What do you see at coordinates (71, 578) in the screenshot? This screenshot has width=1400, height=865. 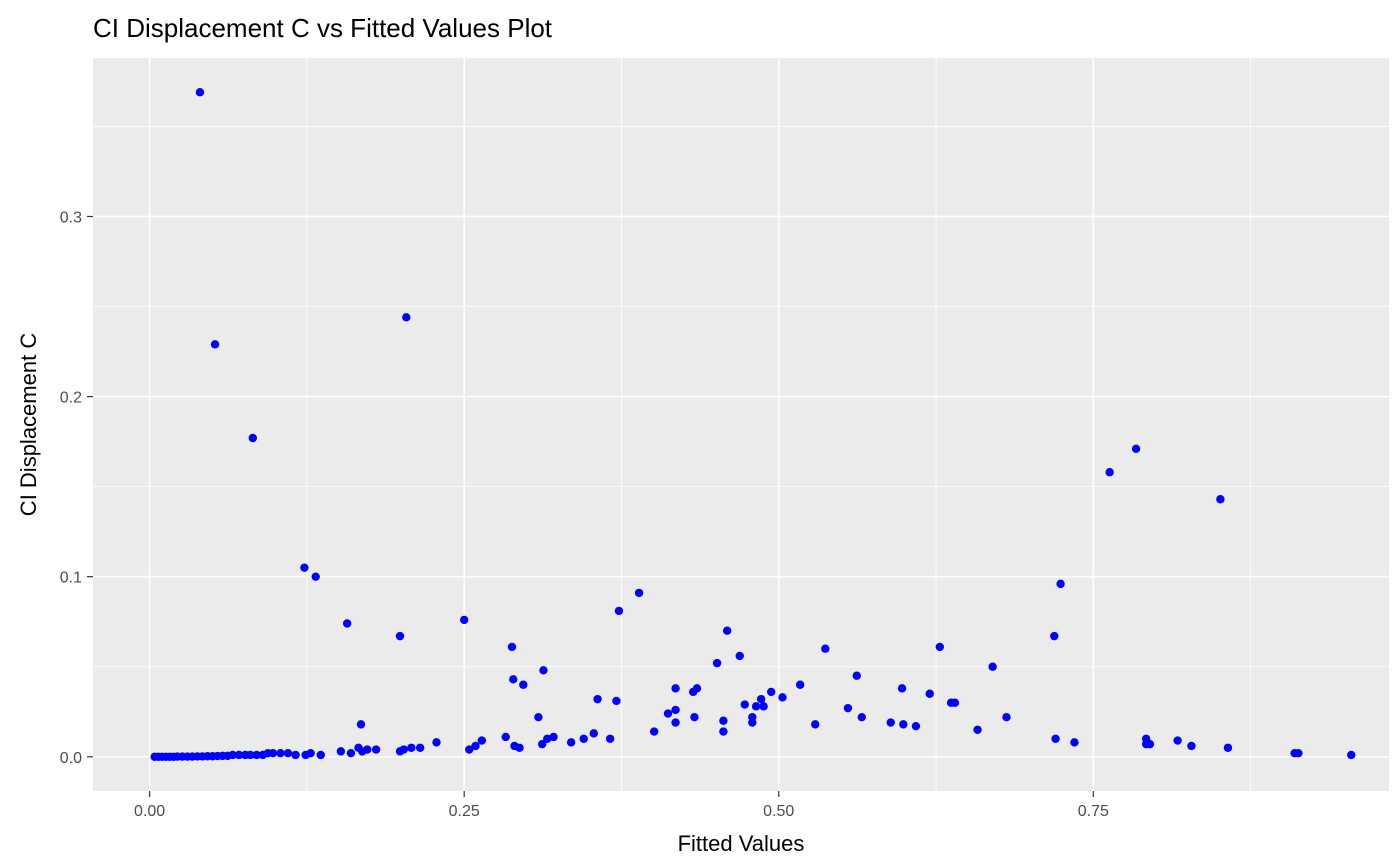 I see `y-tick-label: 0.1` at bounding box center [71, 578].